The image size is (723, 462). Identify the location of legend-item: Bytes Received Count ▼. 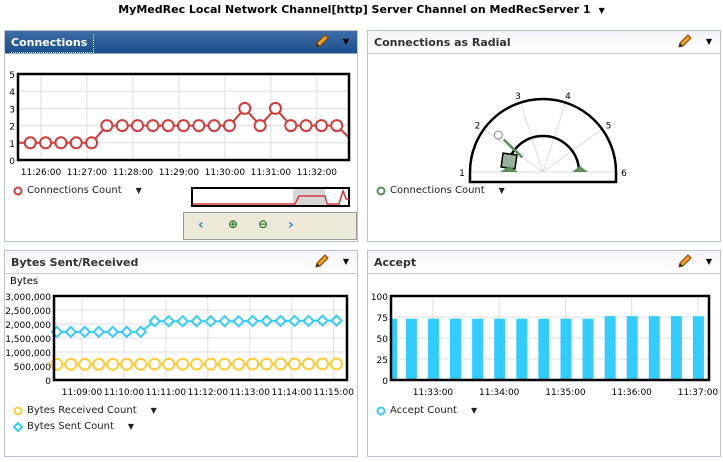
(85, 410).